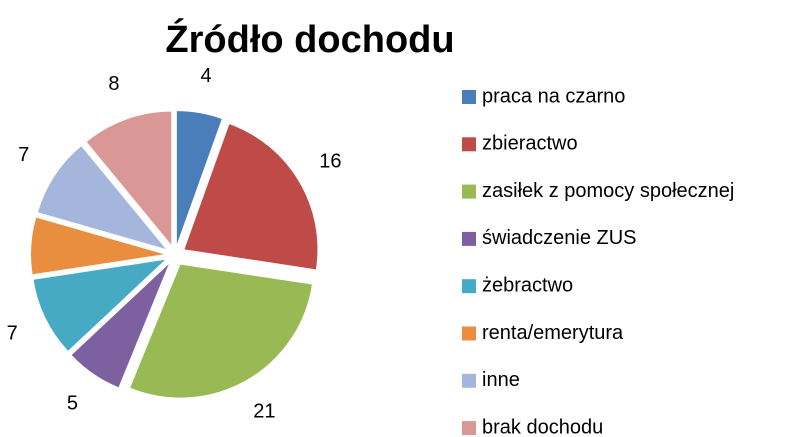 The height and width of the screenshot is (437, 788). What do you see at coordinates (264, 412) in the screenshot?
I see `data-label: 21` at bounding box center [264, 412].